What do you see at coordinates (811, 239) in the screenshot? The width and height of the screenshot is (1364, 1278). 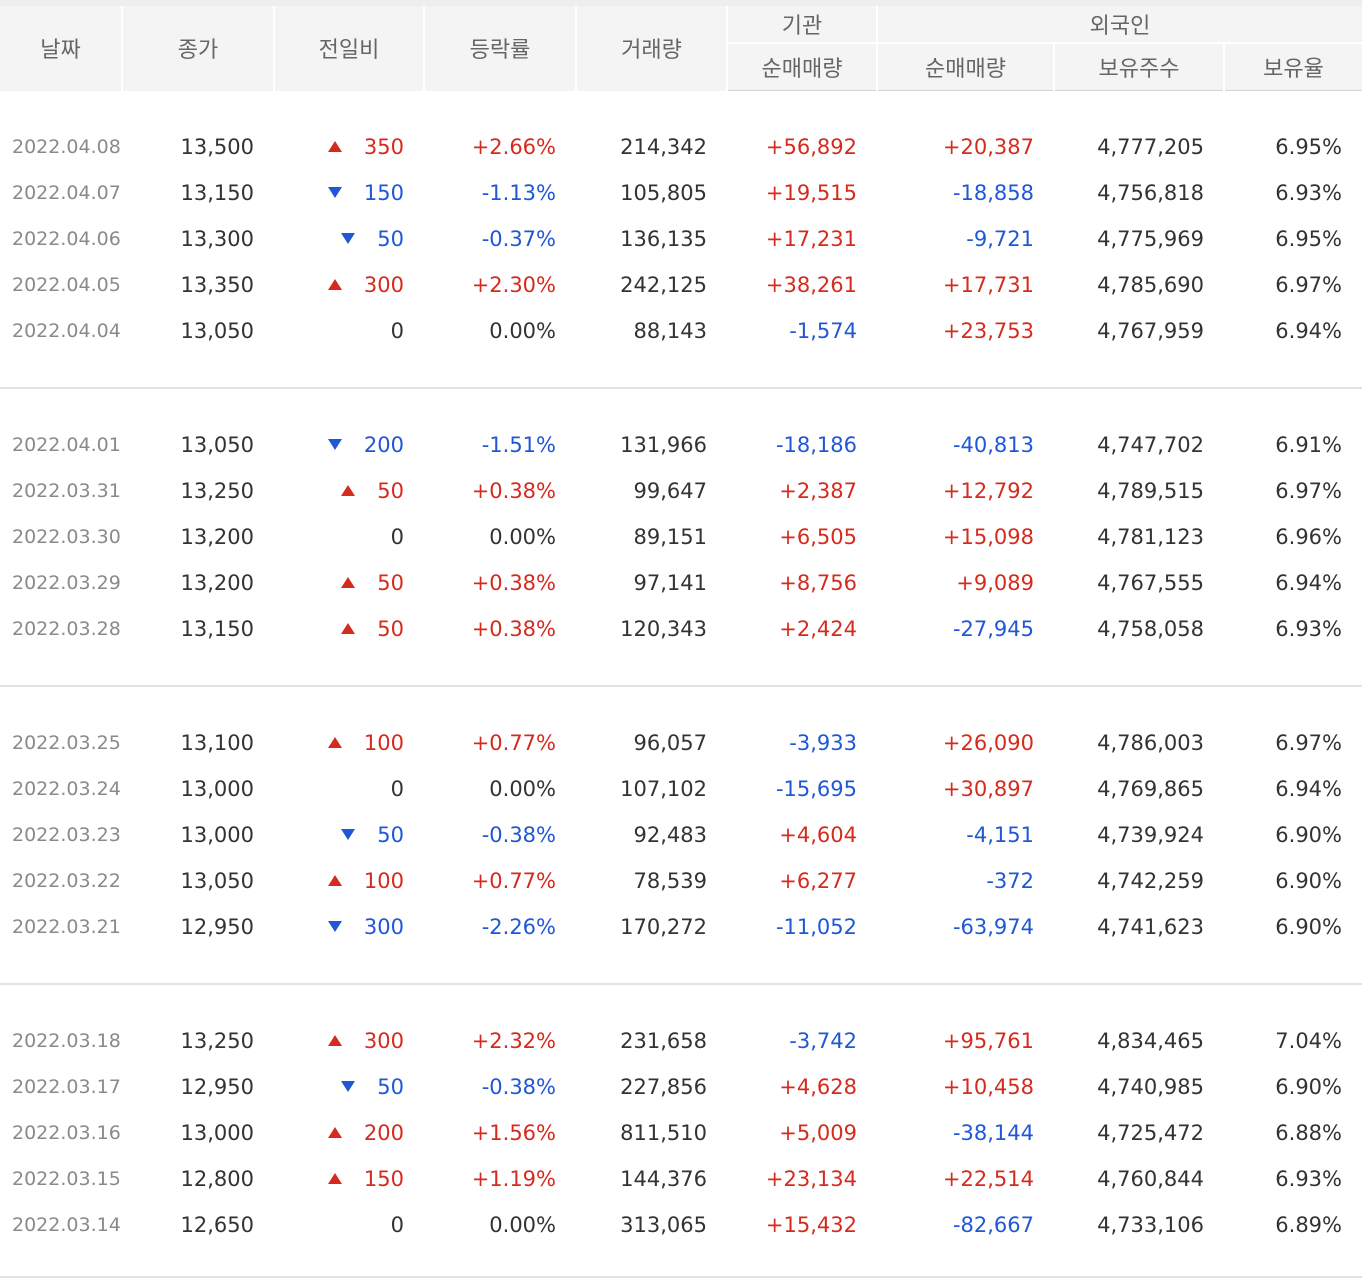 I see `cell-inst-net: +17,231` at bounding box center [811, 239].